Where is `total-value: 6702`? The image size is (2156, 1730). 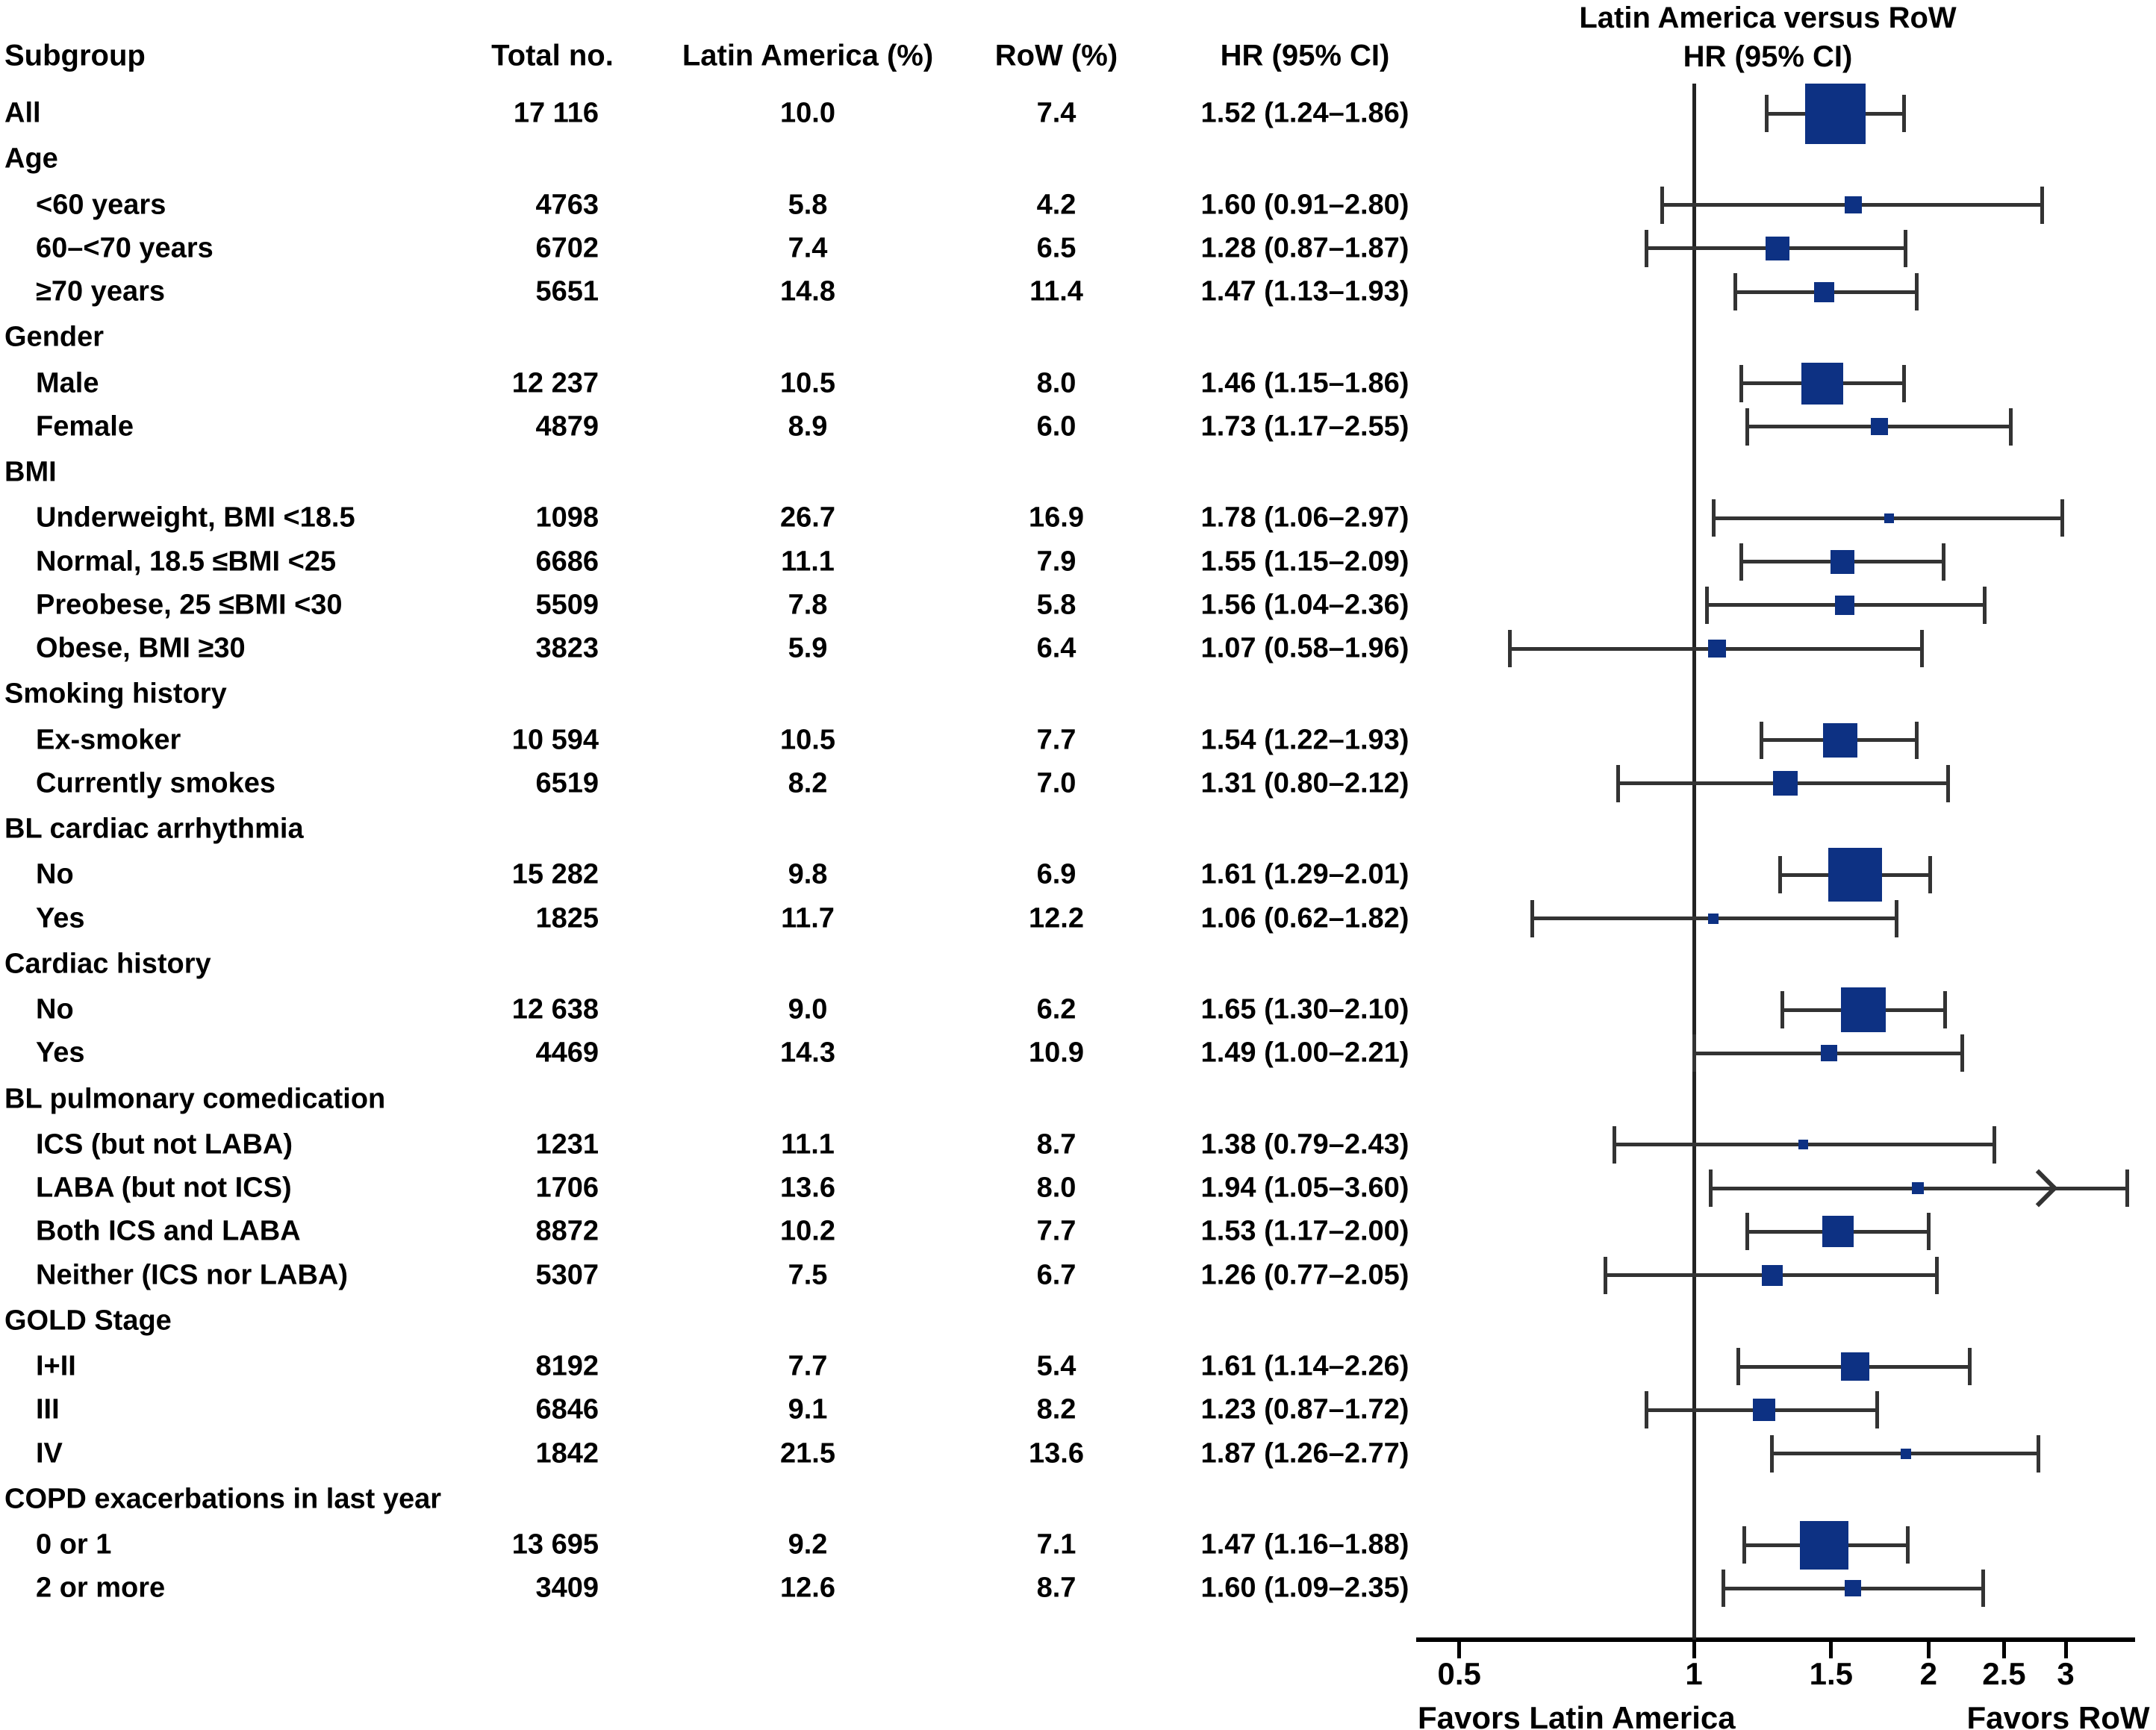
total-value: 6702 is located at coordinates (567, 248).